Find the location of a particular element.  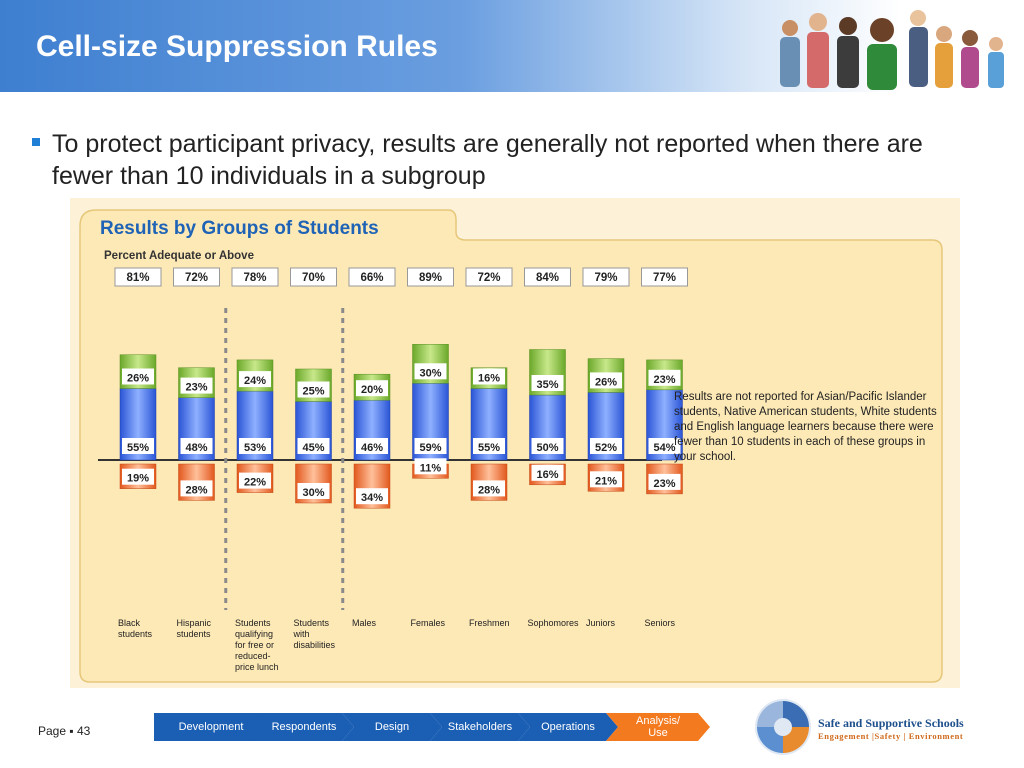

nav-label: Stakeholders is located at coordinates (480, 727).